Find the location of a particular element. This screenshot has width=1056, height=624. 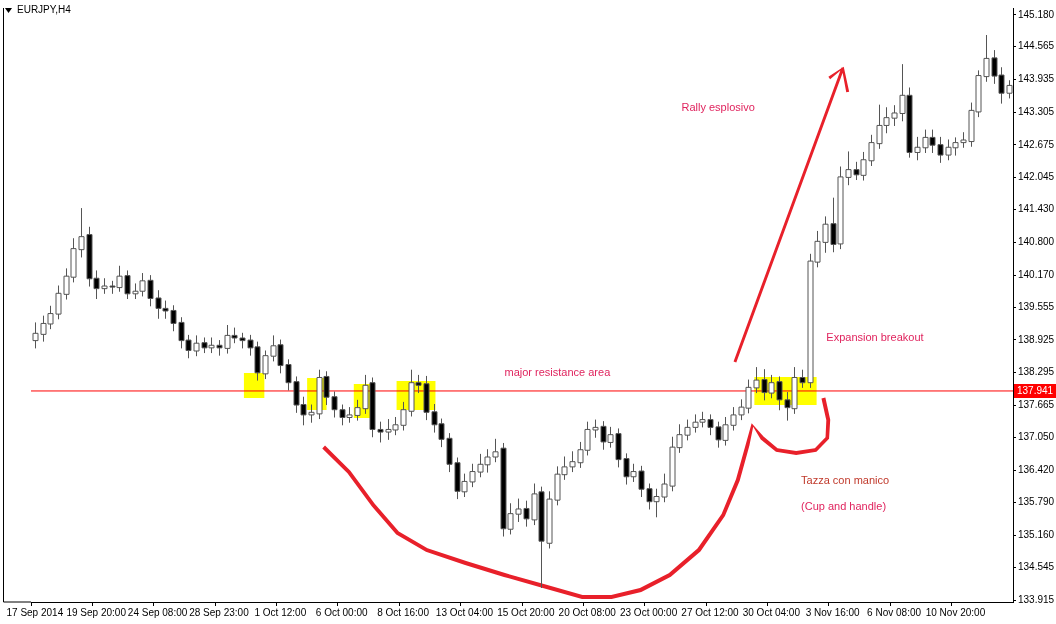

annotation: Expansion breakout is located at coordinates (875, 337).